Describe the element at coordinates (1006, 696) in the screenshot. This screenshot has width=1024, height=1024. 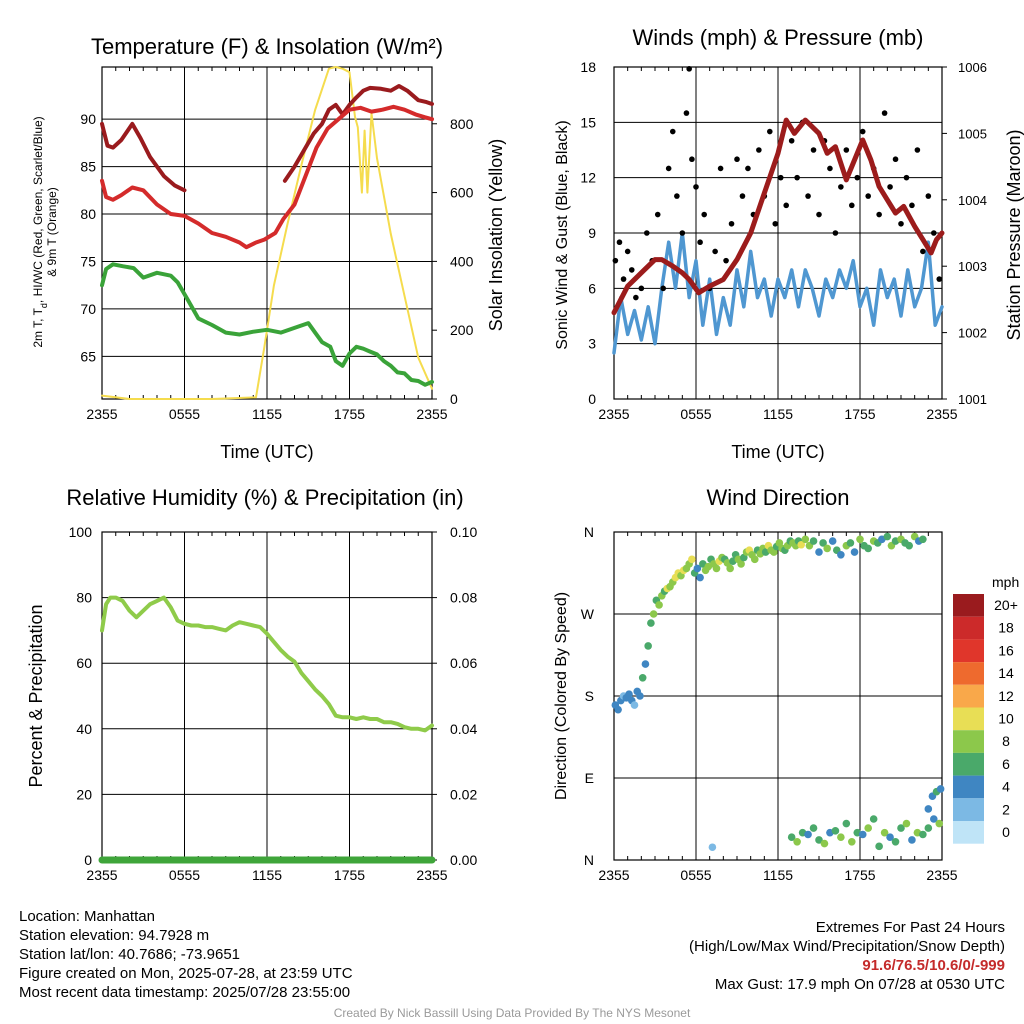
I see `colorbar-label: 12` at that location.